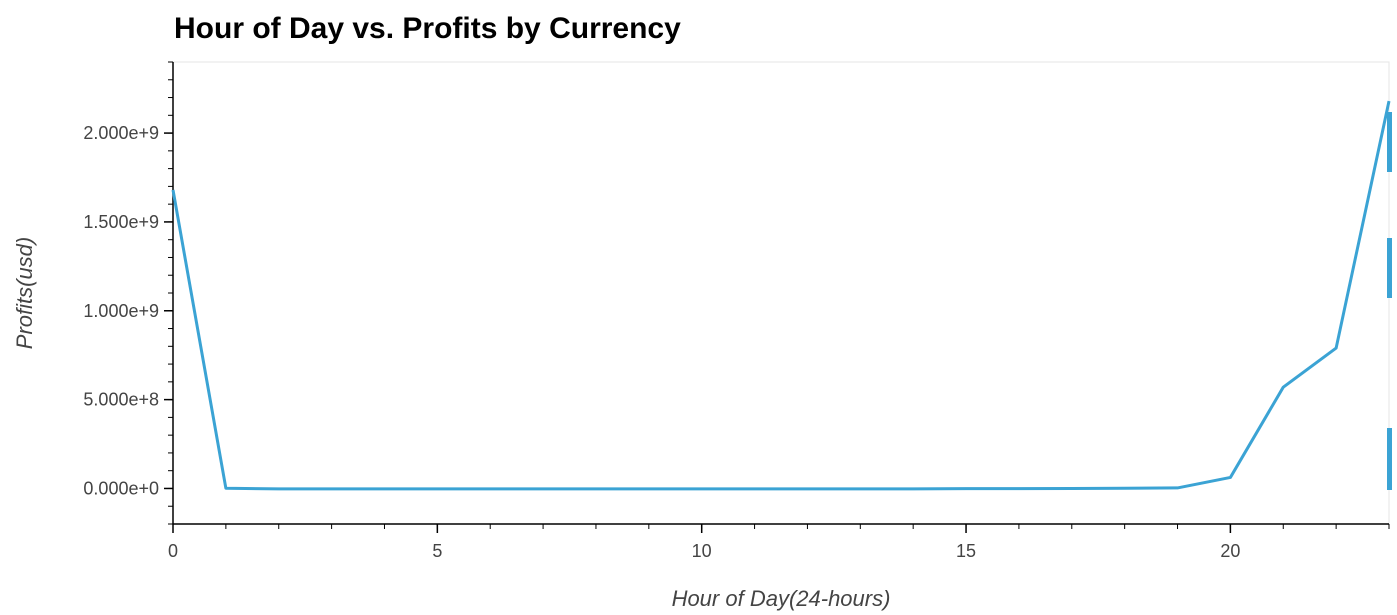 Image resolution: width=1397 pixels, height=615 pixels. I want to click on y-tick-label: 1.500e+9, so click(121, 222).